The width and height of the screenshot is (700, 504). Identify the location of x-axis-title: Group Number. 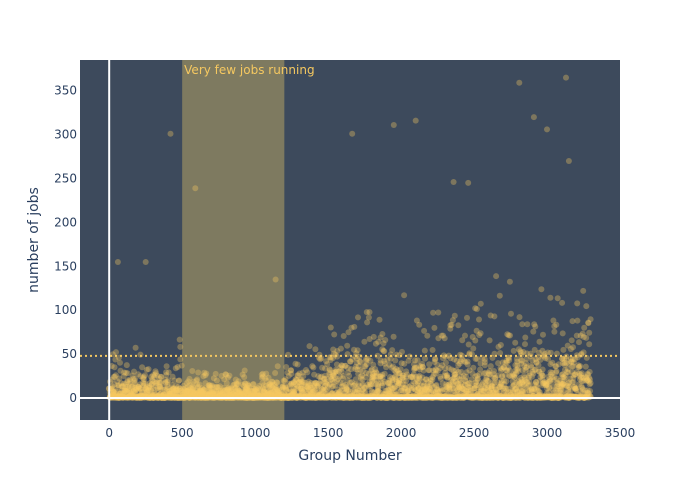
(350, 456).